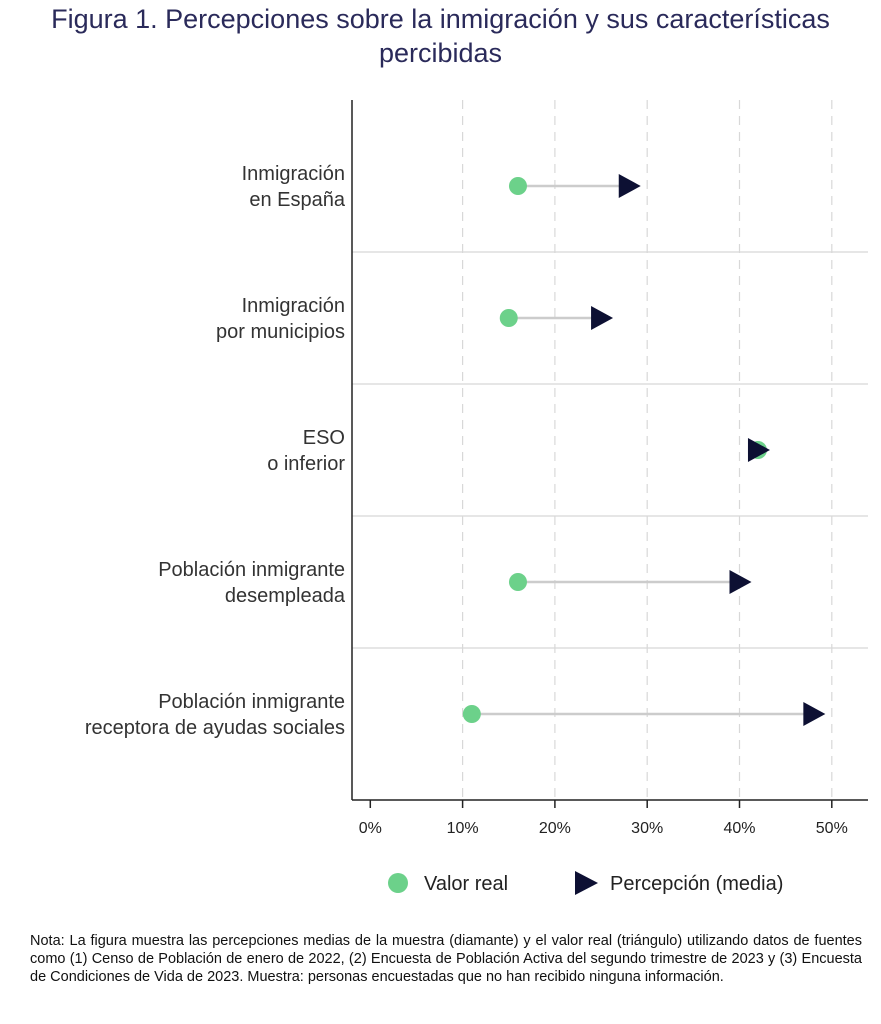  Describe the element at coordinates (370, 828) in the screenshot. I see `x-tick-label: 0%` at that location.